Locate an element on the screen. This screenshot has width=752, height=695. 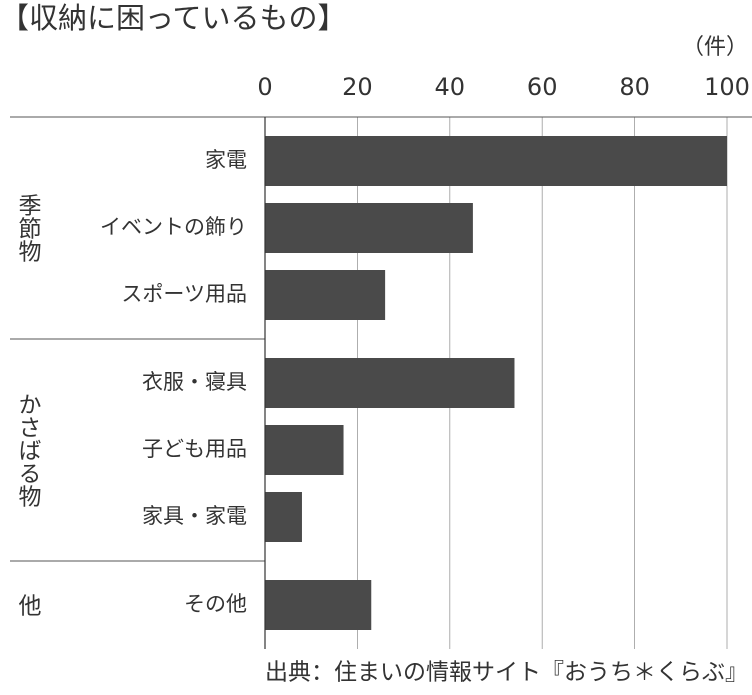
x-tick-label: 20 is located at coordinates (357, 87).